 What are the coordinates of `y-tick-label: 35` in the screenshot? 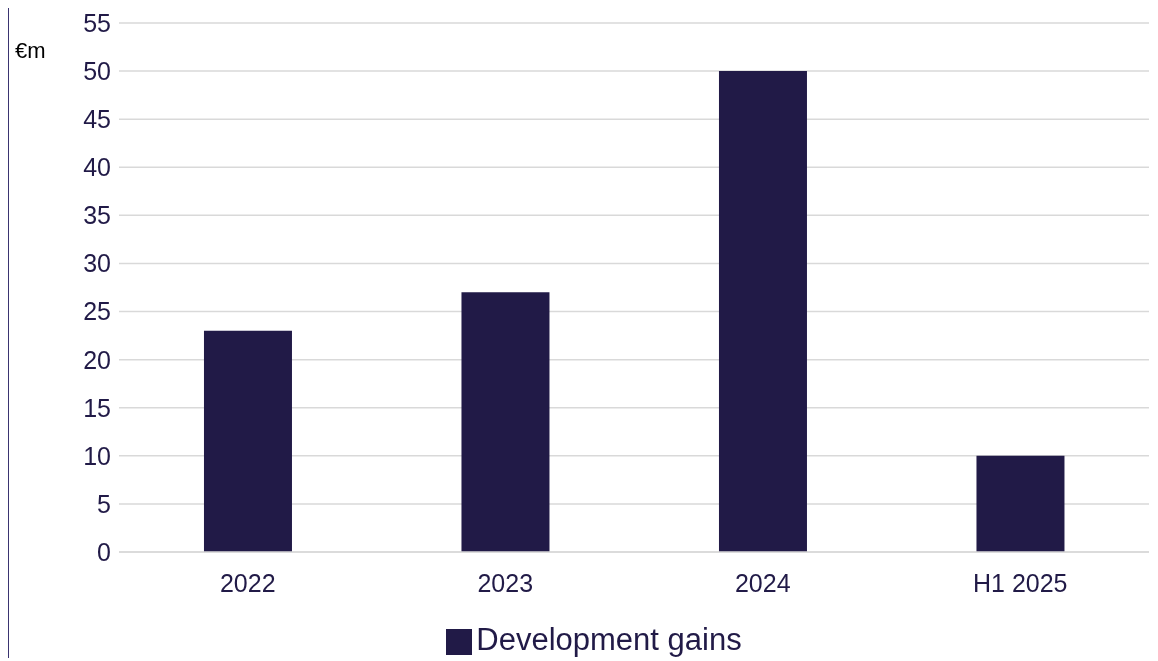 It's located at (97, 215).